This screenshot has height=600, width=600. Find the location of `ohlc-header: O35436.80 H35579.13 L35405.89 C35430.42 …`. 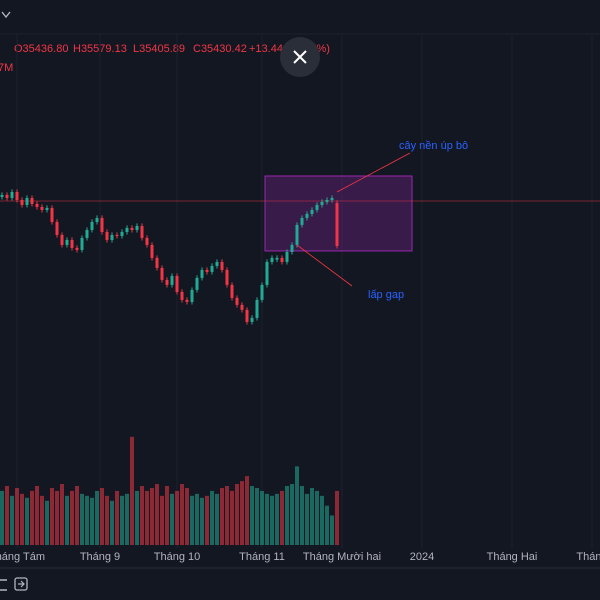

ohlc-header: O35436.80 H35579.13 L35405.89 C35430.42 … is located at coordinates (165, 58).